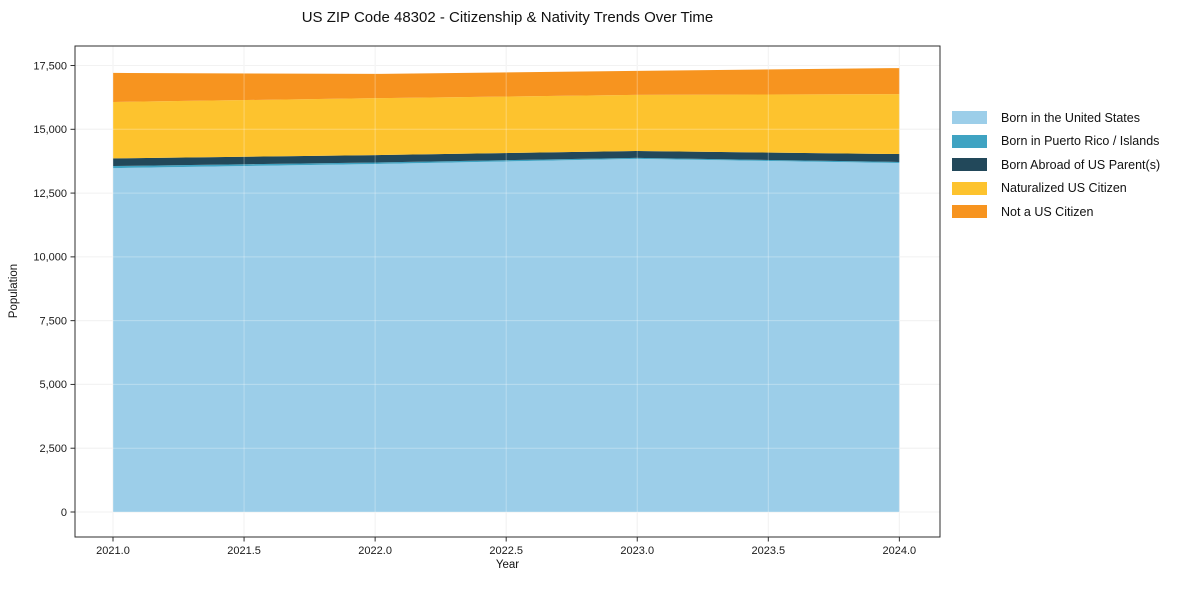 The width and height of the screenshot is (1189, 590). I want to click on legend-label: Naturalized US Citizen, so click(1064, 188).